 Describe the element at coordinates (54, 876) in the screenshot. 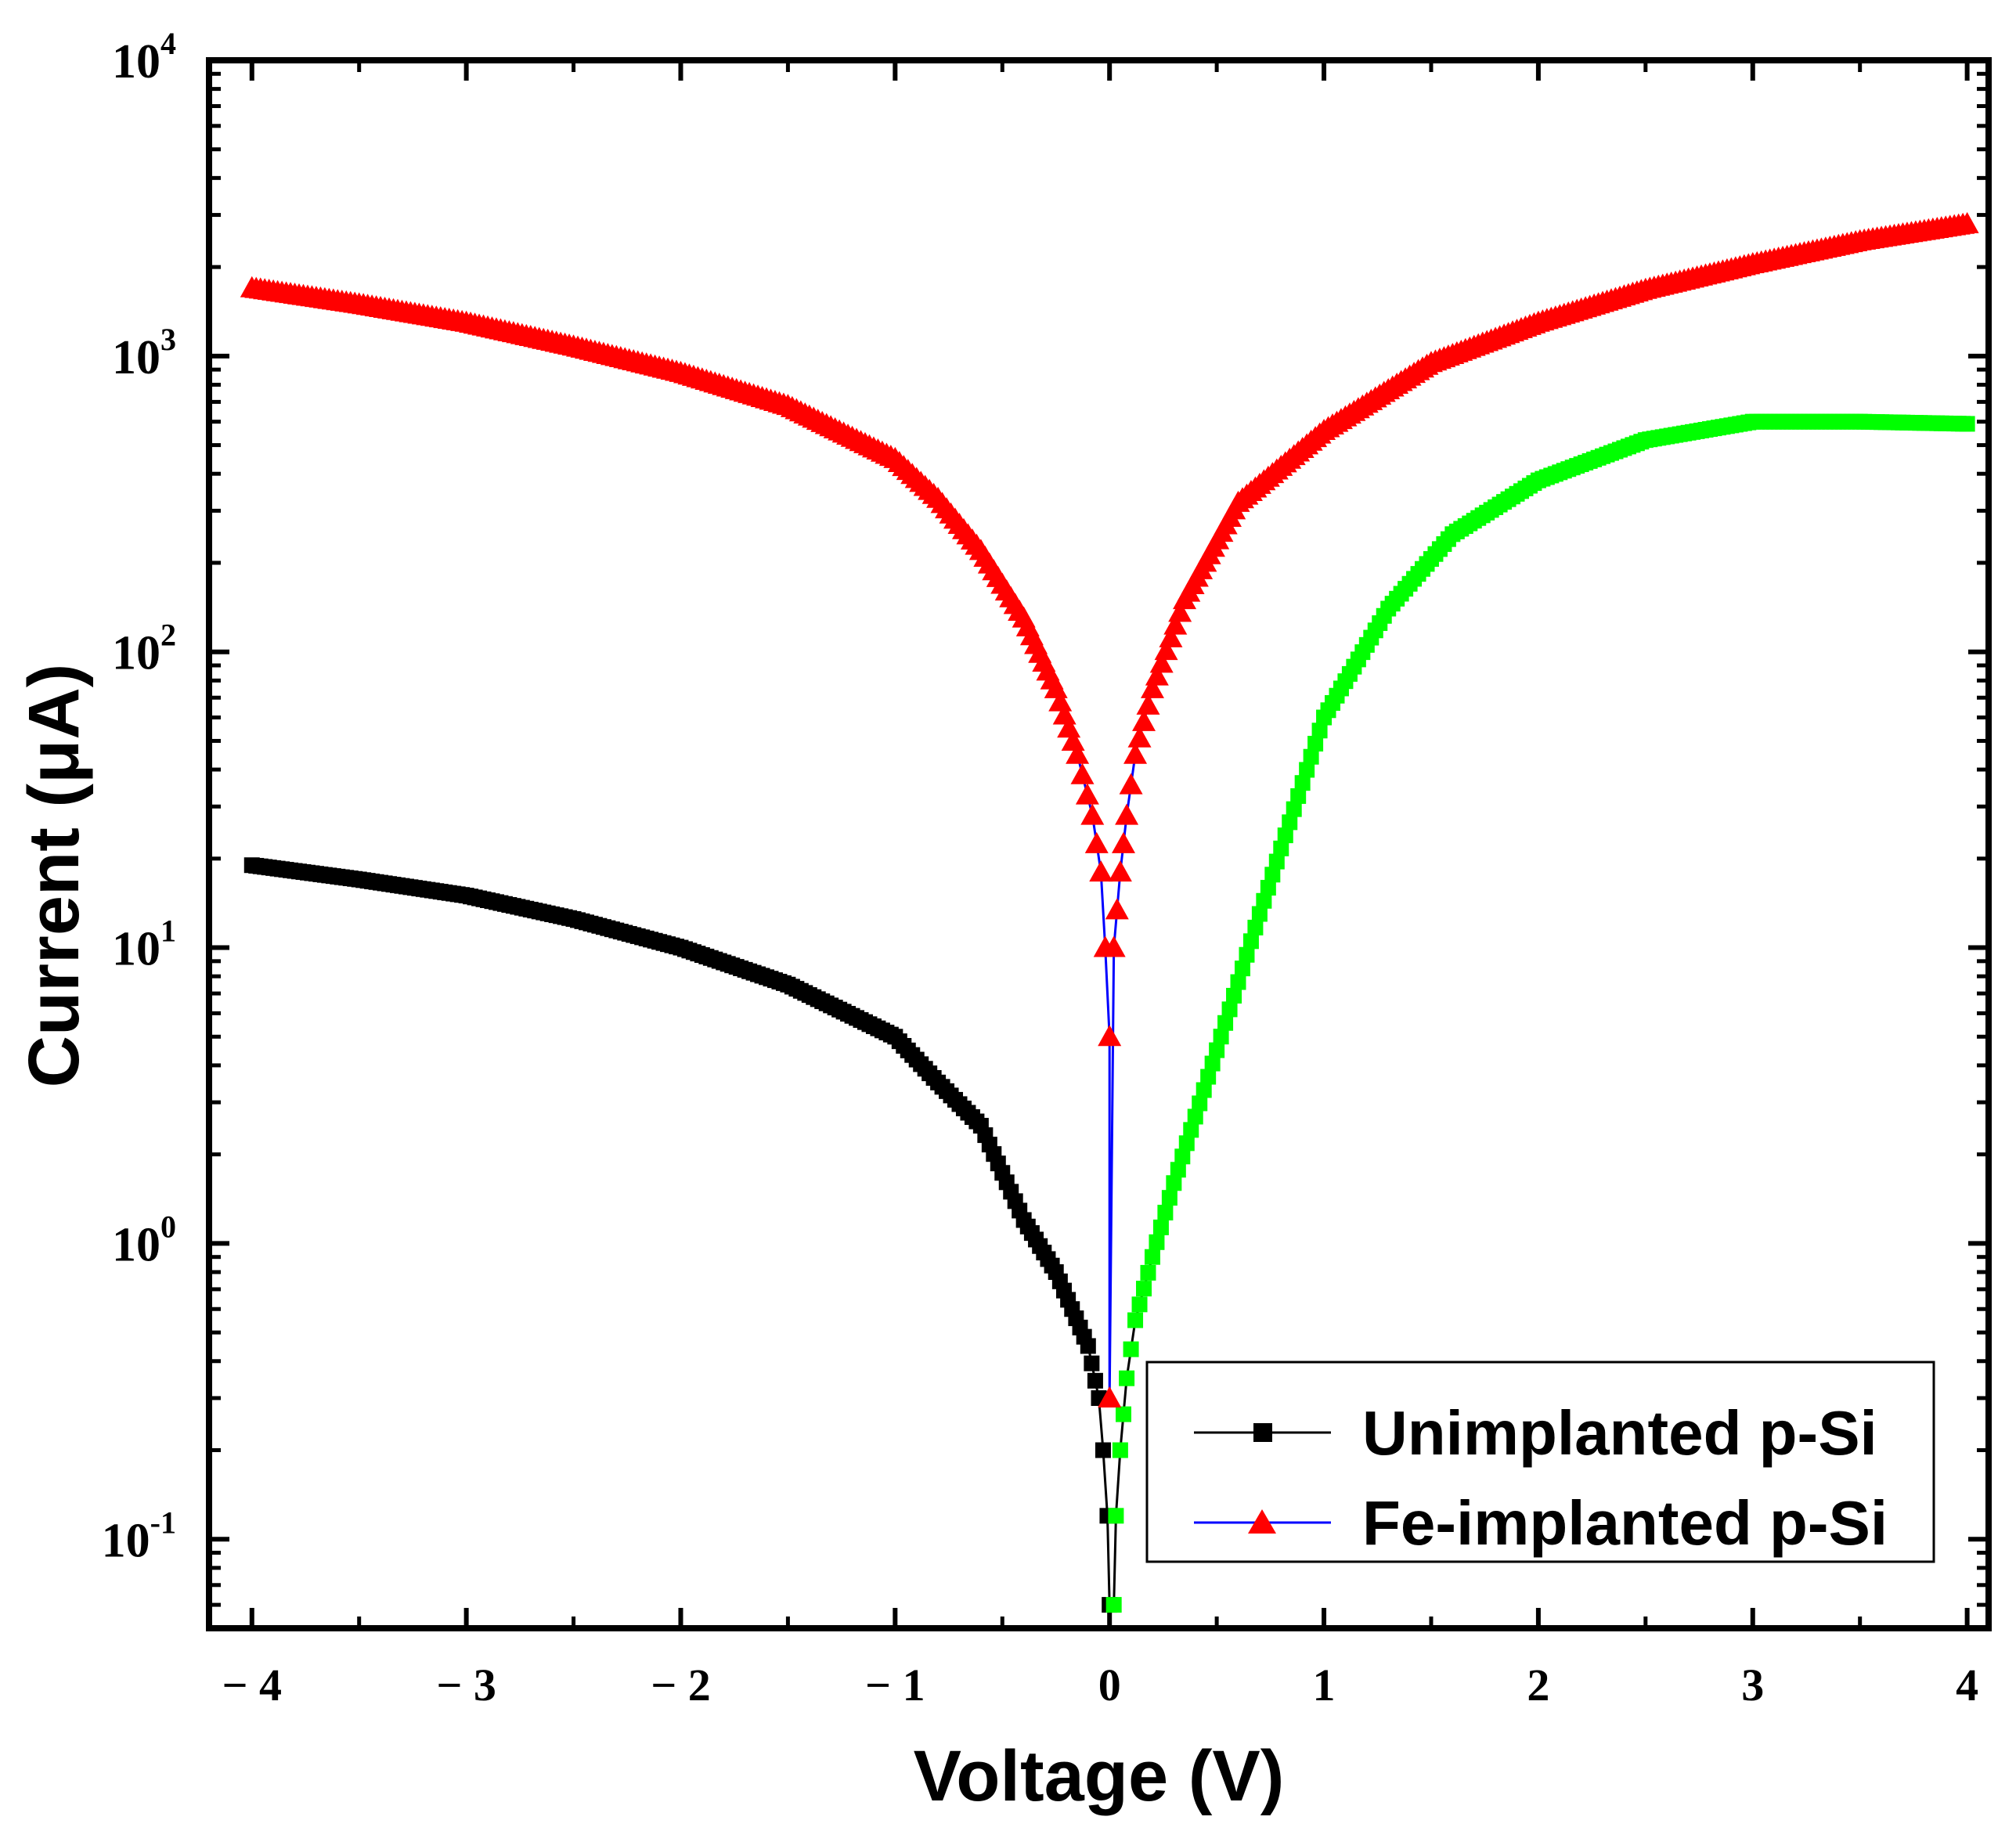

I see `y-axis-title: Current (μA)` at that location.